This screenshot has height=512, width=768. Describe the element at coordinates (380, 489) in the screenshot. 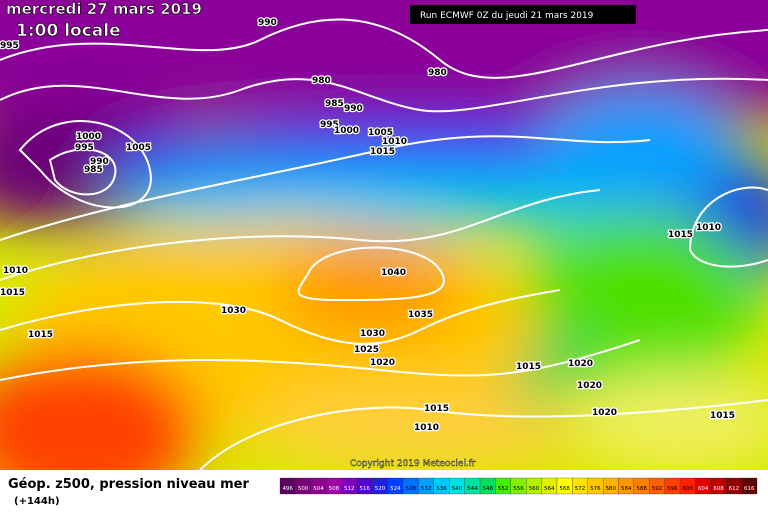

I see `scale-label: 520` at that location.